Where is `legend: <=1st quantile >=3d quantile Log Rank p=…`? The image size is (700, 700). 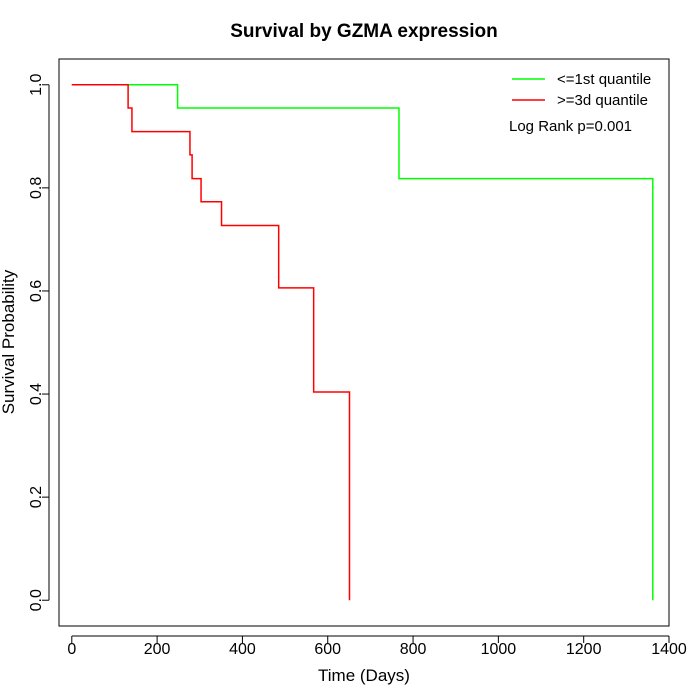 legend: <=1st quantile >=3d quantile Log Rank p=… is located at coordinates (580, 103).